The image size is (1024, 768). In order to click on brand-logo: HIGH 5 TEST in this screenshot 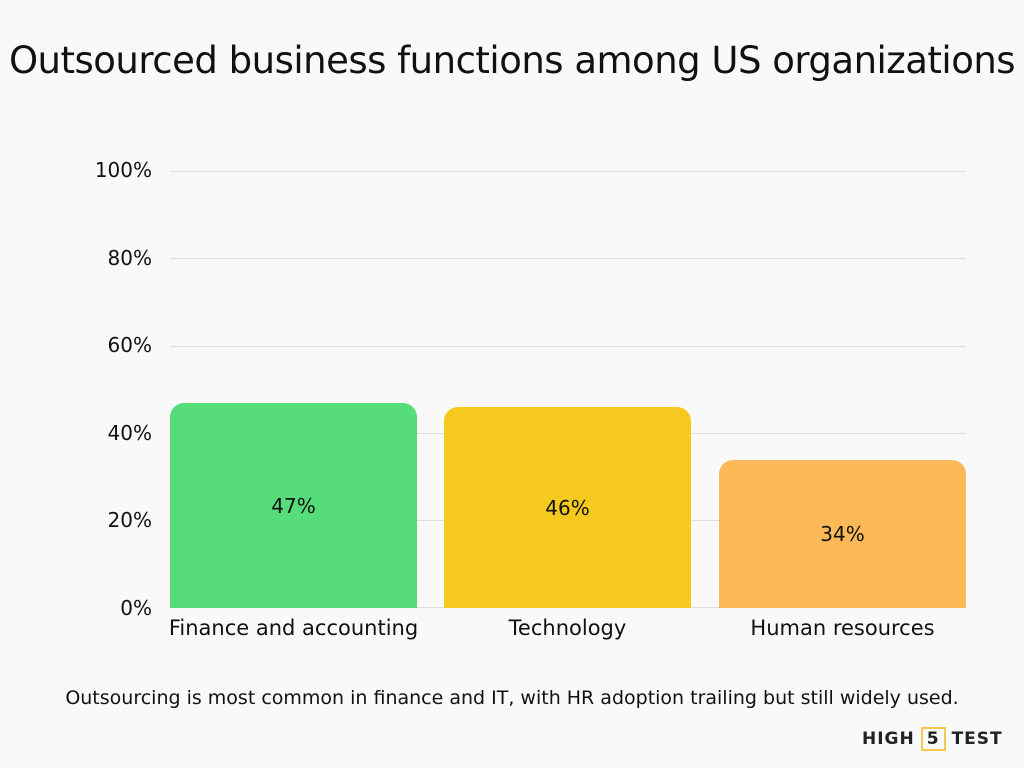, I will do `click(932, 739)`.